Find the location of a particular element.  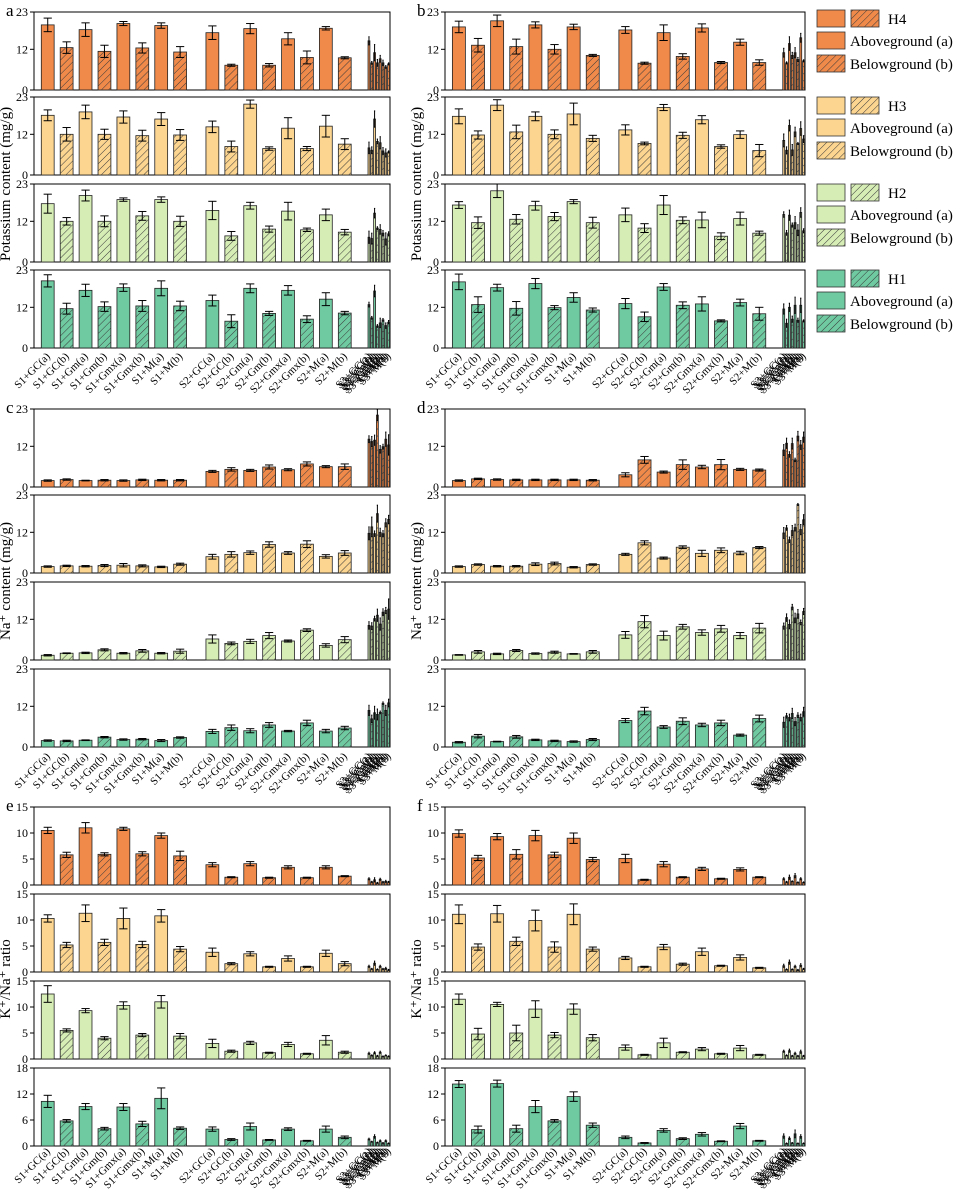

y-tick-label: 5 is located at coordinates (436, 859).